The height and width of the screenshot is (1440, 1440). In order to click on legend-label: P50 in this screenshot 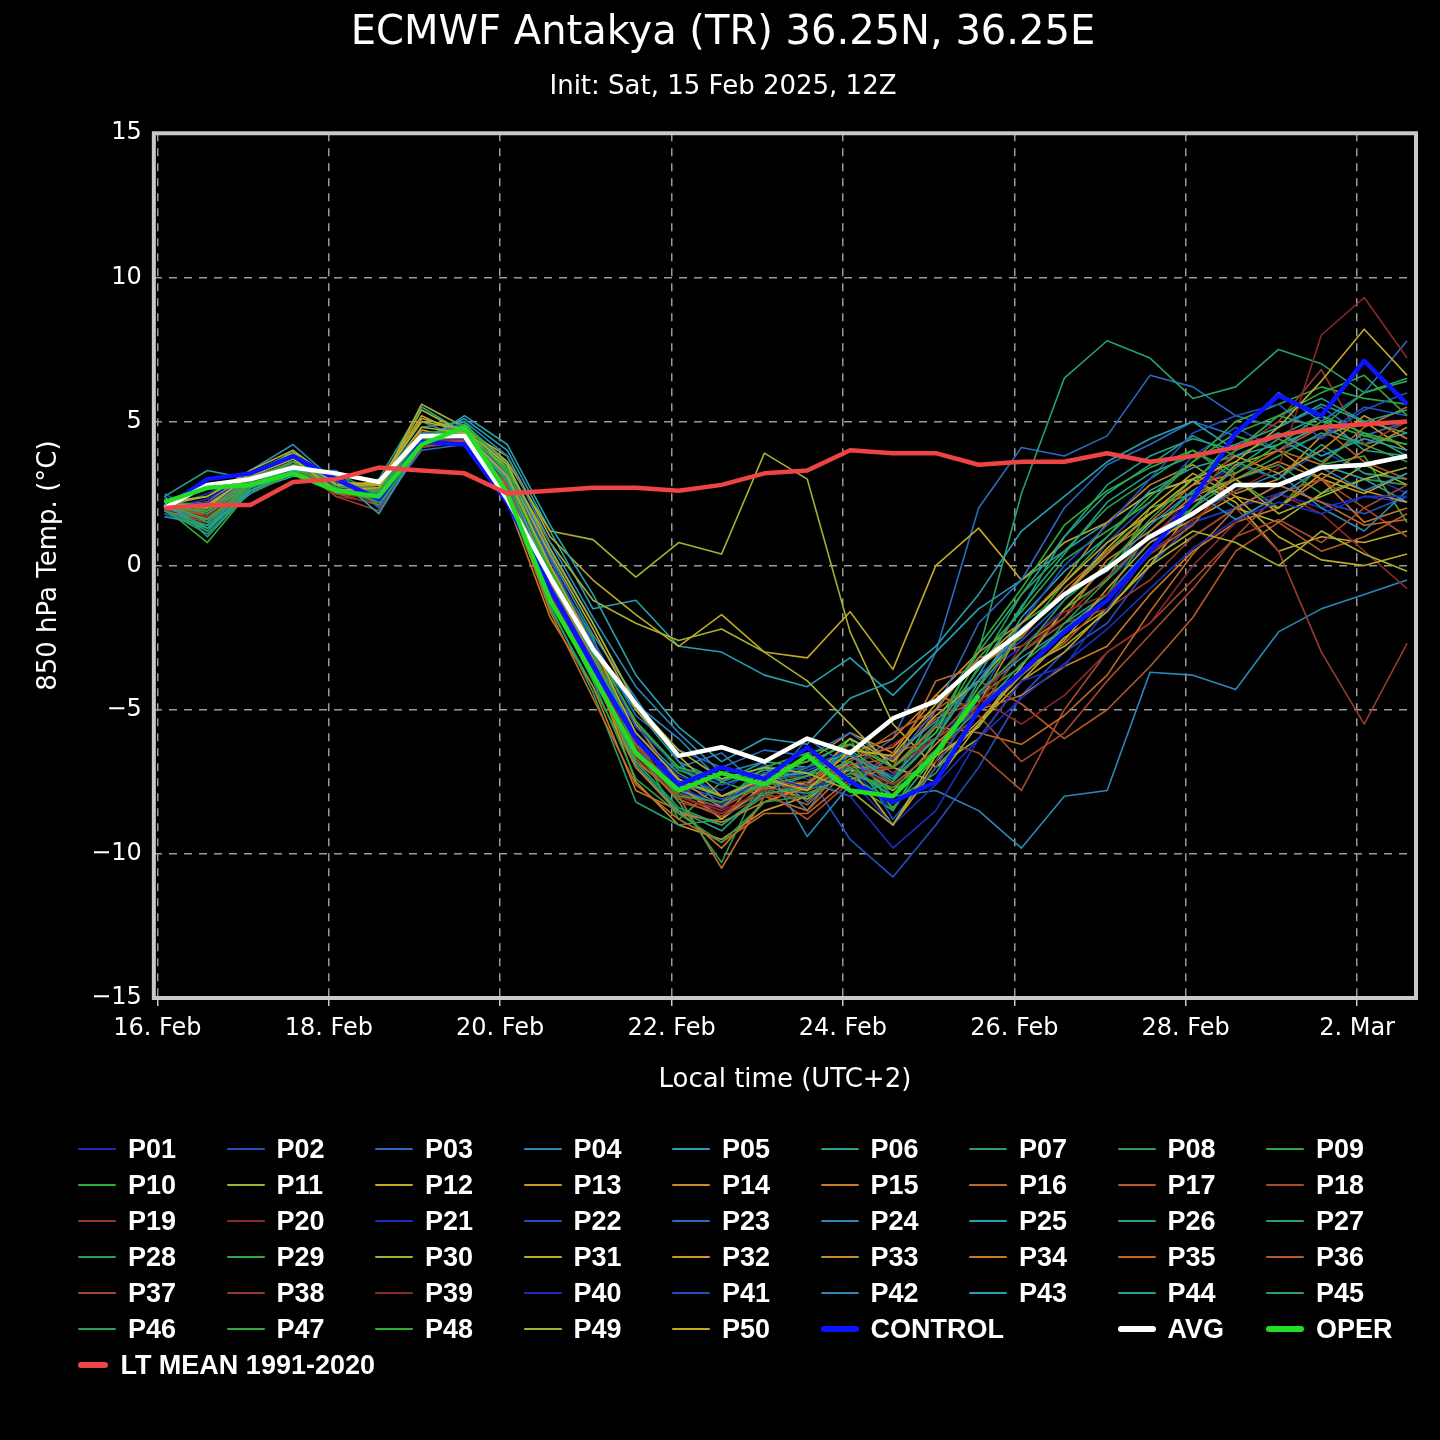, I will do `click(746, 1329)`.